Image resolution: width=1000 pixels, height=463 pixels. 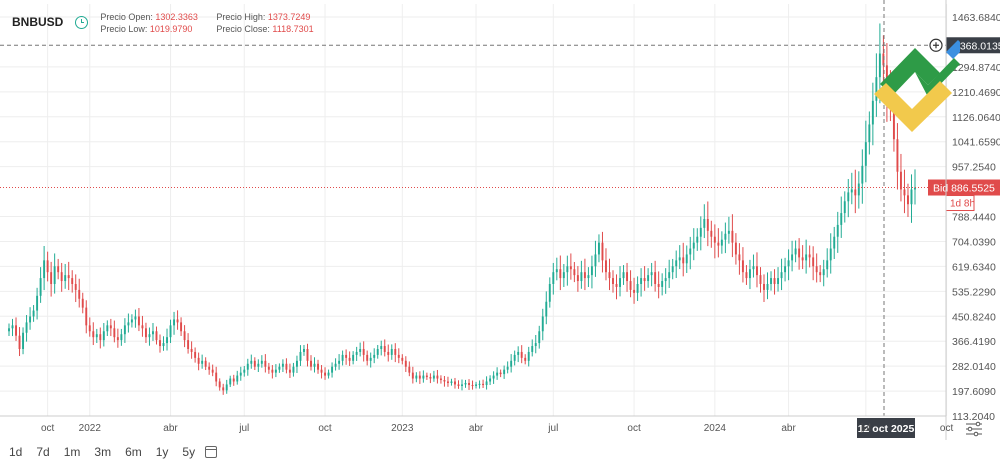 What do you see at coordinates (72, 451) in the screenshot?
I see `range-1m-button: 1m` at bounding box center [72, 451].